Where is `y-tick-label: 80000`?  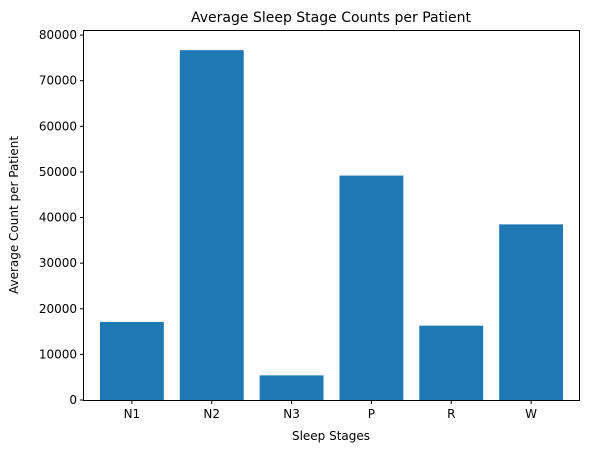 y-tick-label: 80000 is located at coordinates (58, 35).